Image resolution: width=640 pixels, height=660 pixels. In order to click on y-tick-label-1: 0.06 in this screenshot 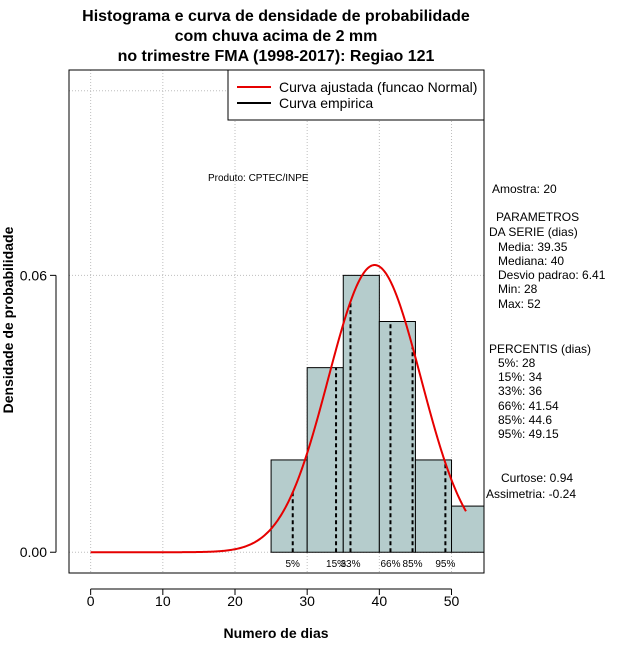, I will do `click(33, 275)`.